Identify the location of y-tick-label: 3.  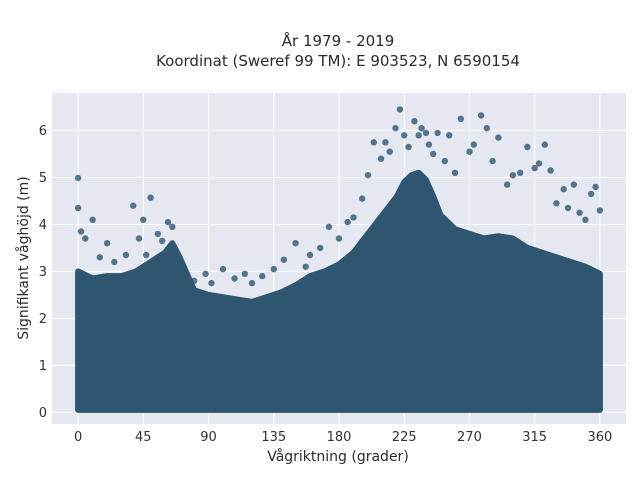
(43, 272).